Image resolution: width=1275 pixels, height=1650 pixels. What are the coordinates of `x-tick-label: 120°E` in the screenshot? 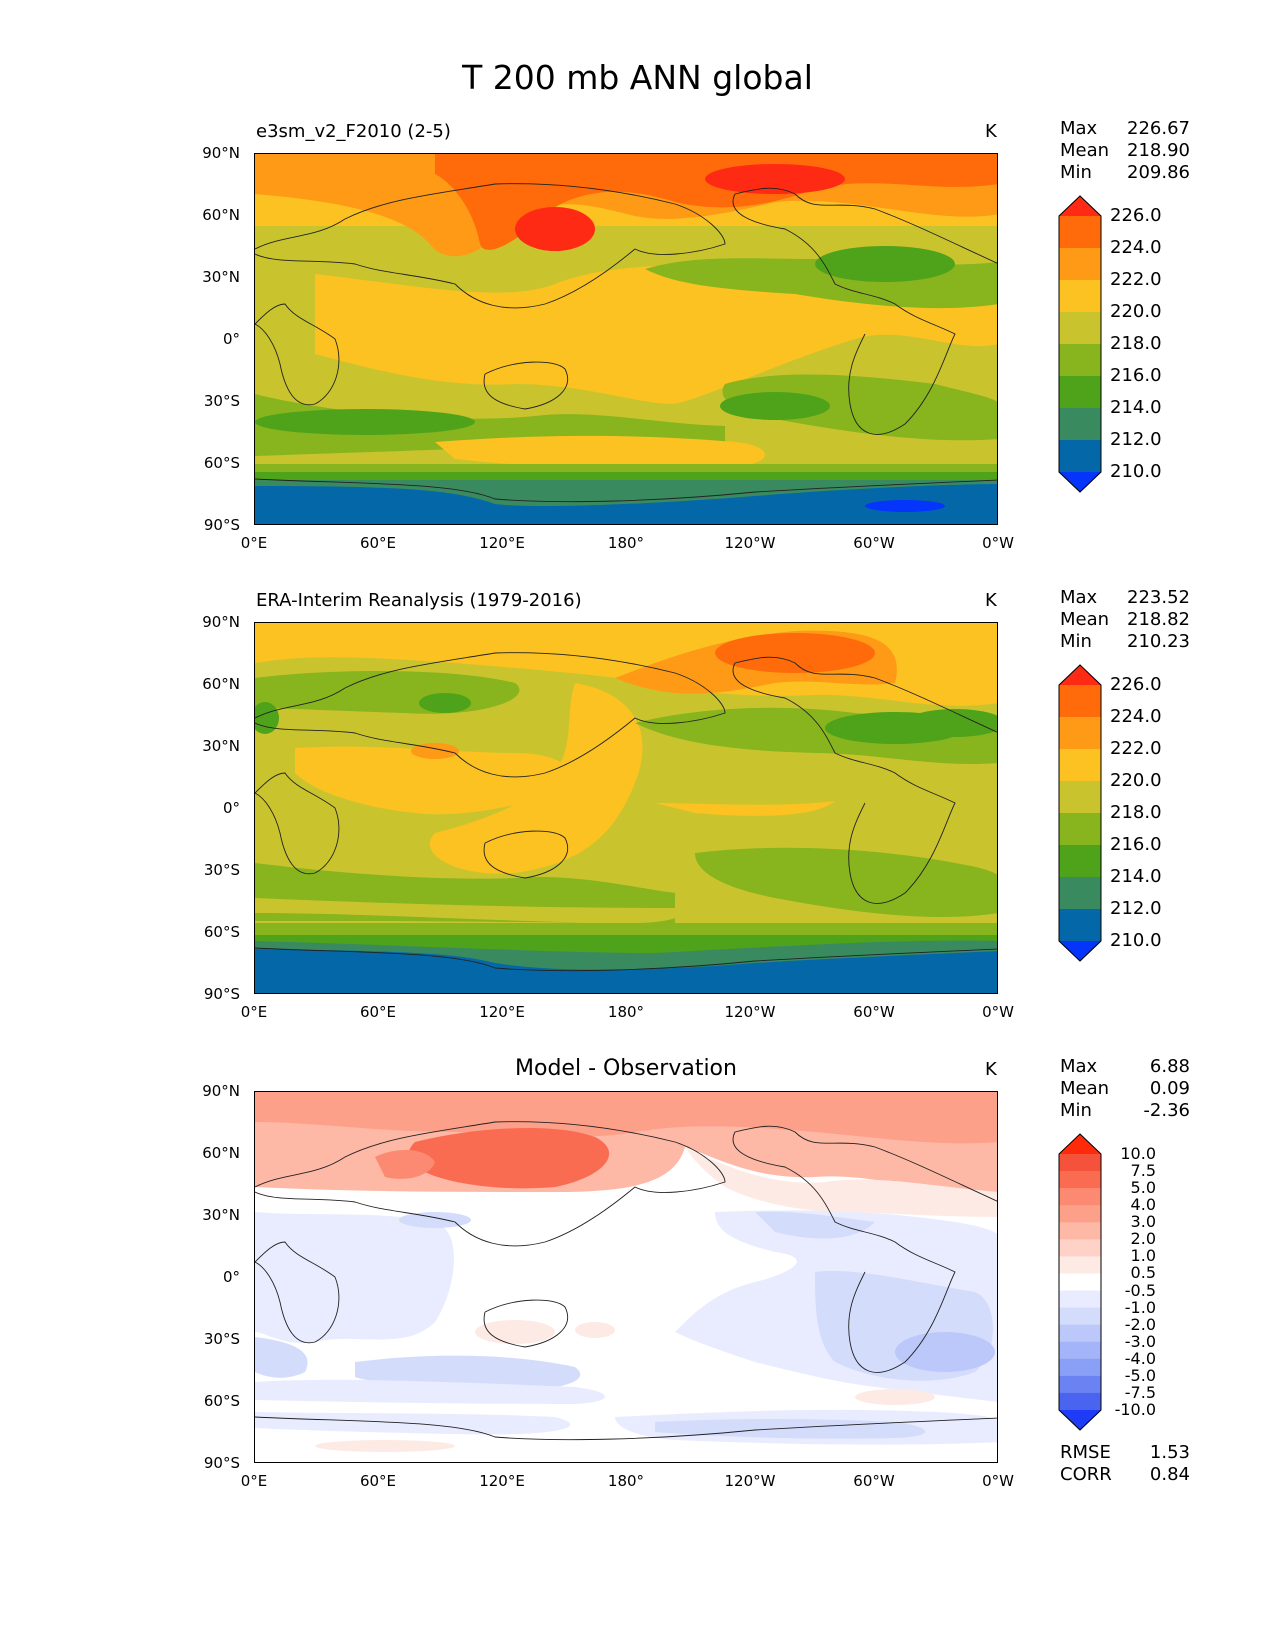 It's located at (502, 1012).